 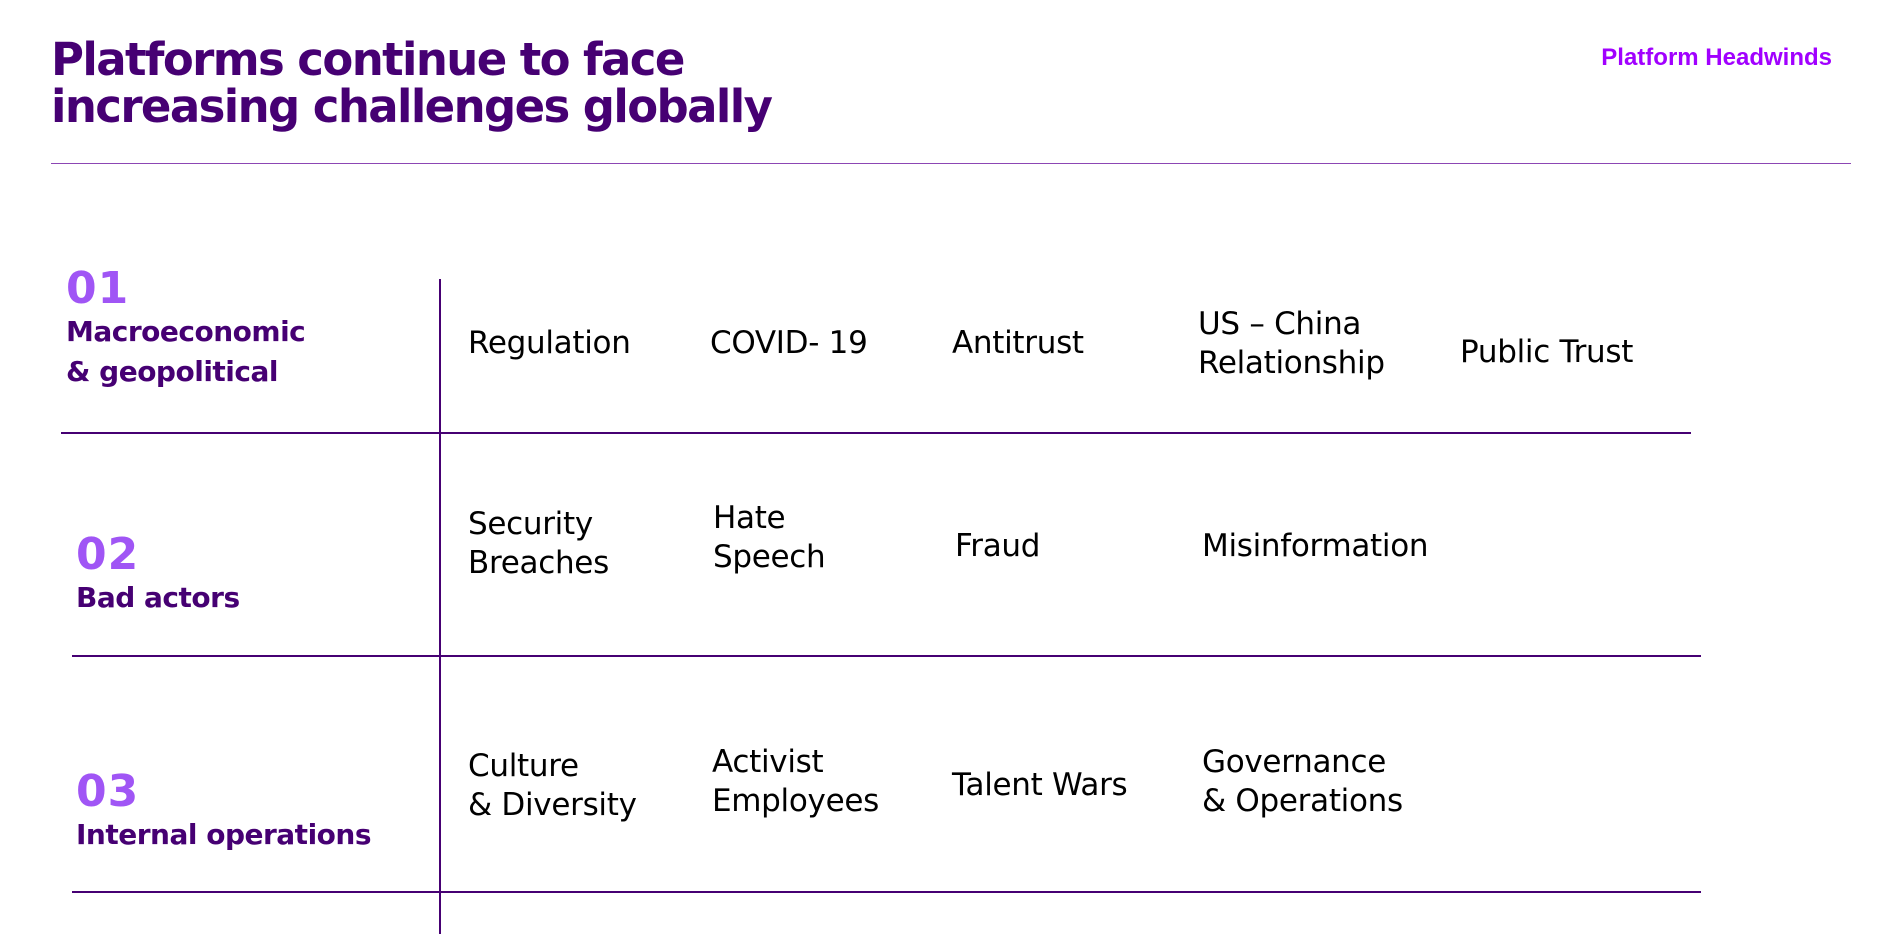 I want to click on challenge-label: Antitrust, so click(x=1018, y=343).